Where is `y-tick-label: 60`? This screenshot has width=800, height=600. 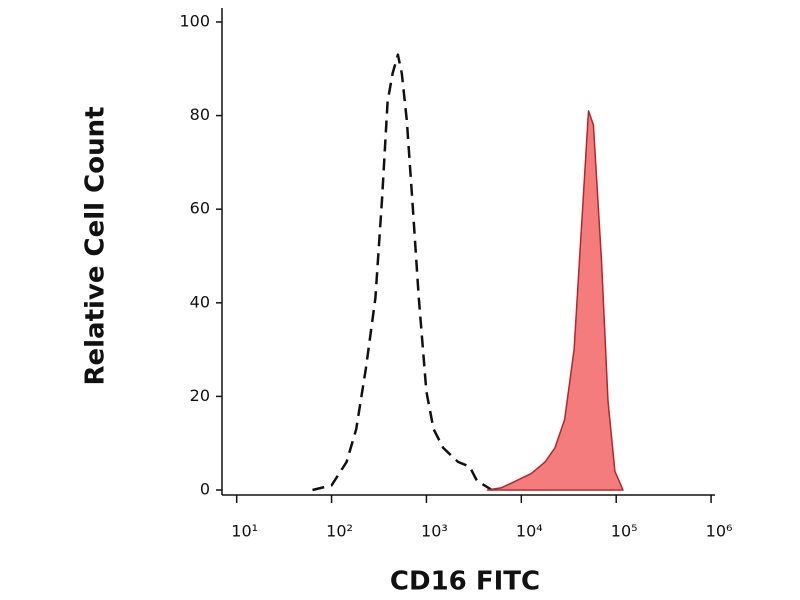
y-tick-label: 60 is located at coordinates (200, 208).